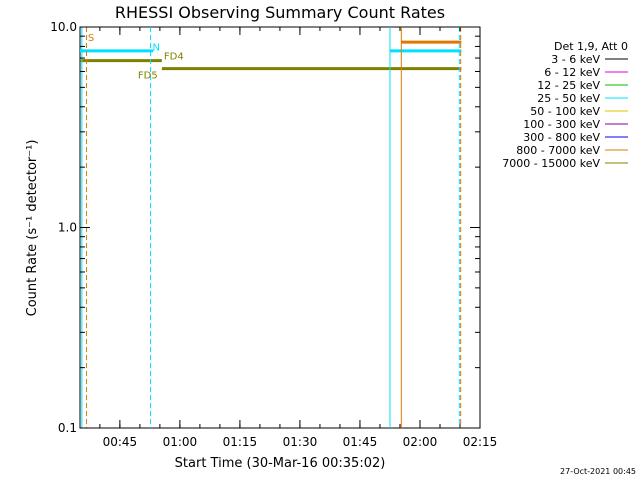 The image size is (640, 480). I want to click on x-tick-label: 00:45, so click(120, 442).